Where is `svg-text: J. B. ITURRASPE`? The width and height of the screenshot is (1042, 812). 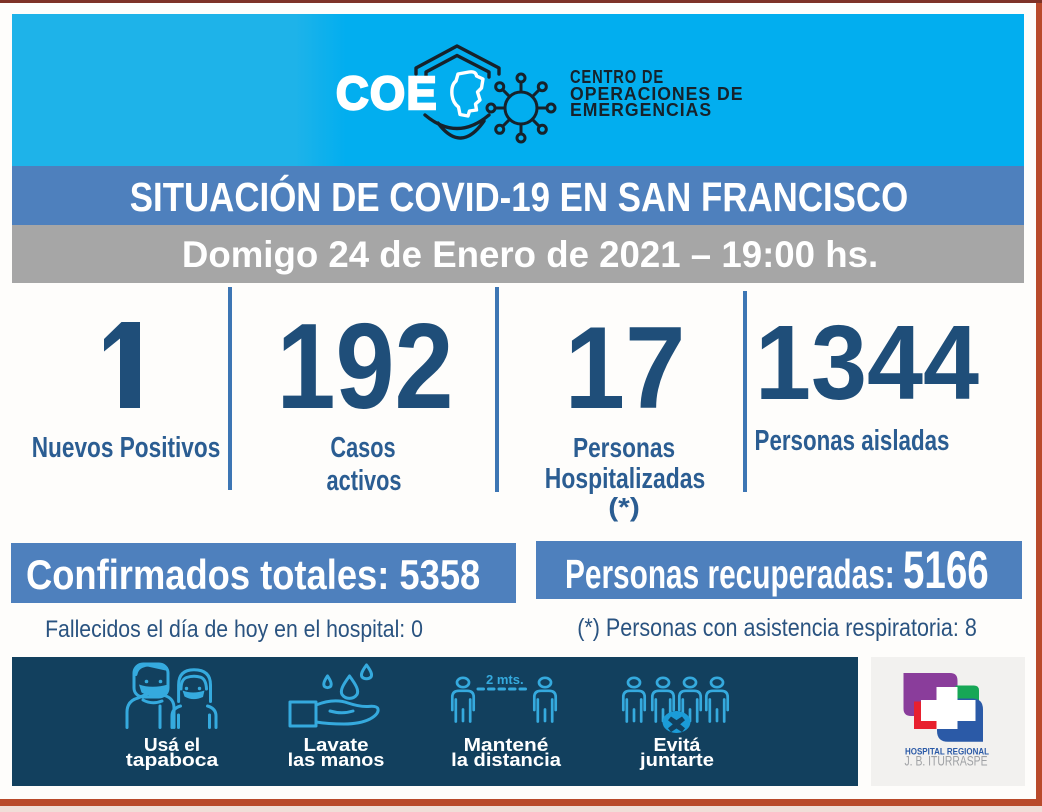 svg-text: J. B. ITURRASPE is located at coordinates (946, 761).